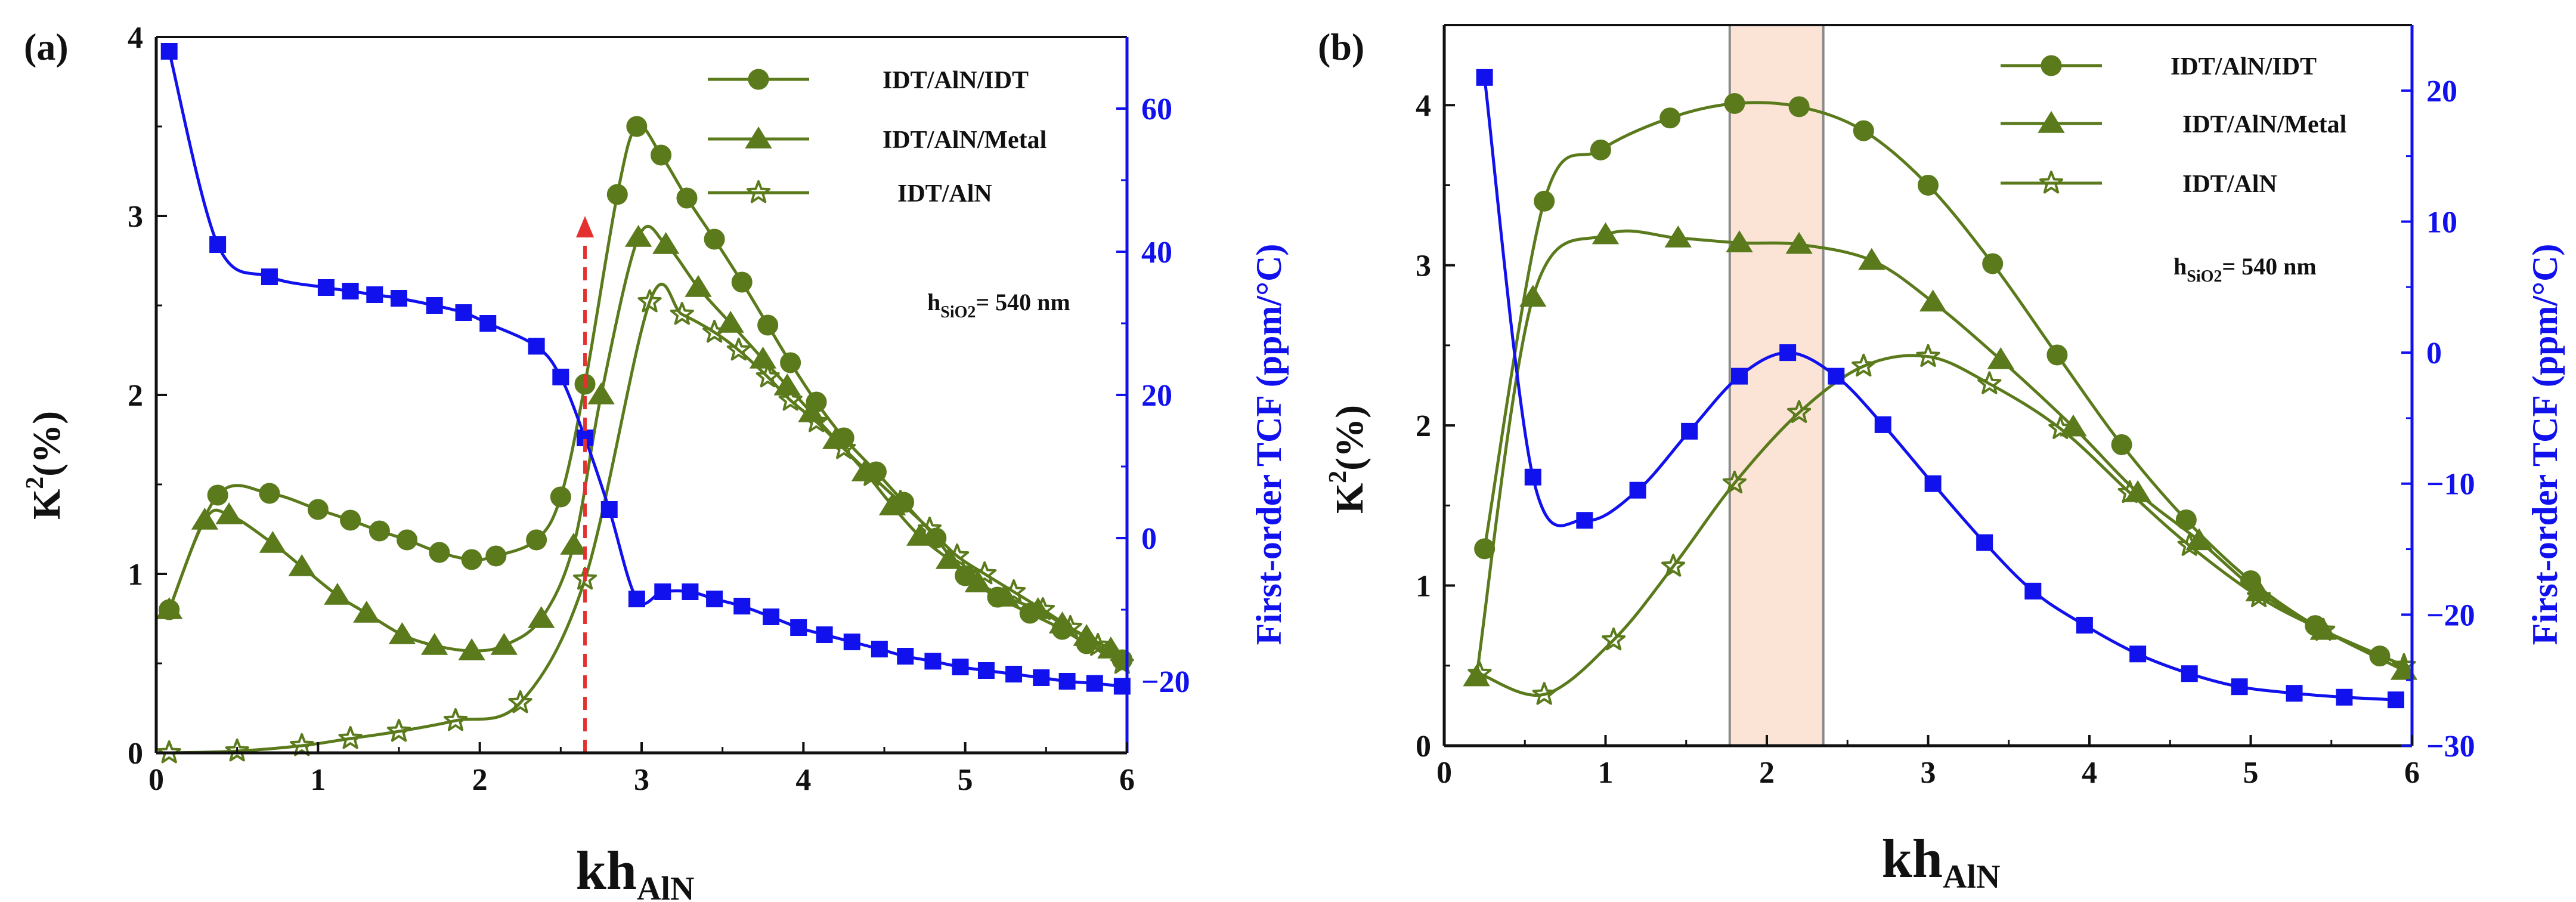 The image size is (2576, 902). Describe the element at coordinates (964, 140) in the screenshot. I see `a-legend-label-1: IDT/AlN/Metal` at that location.